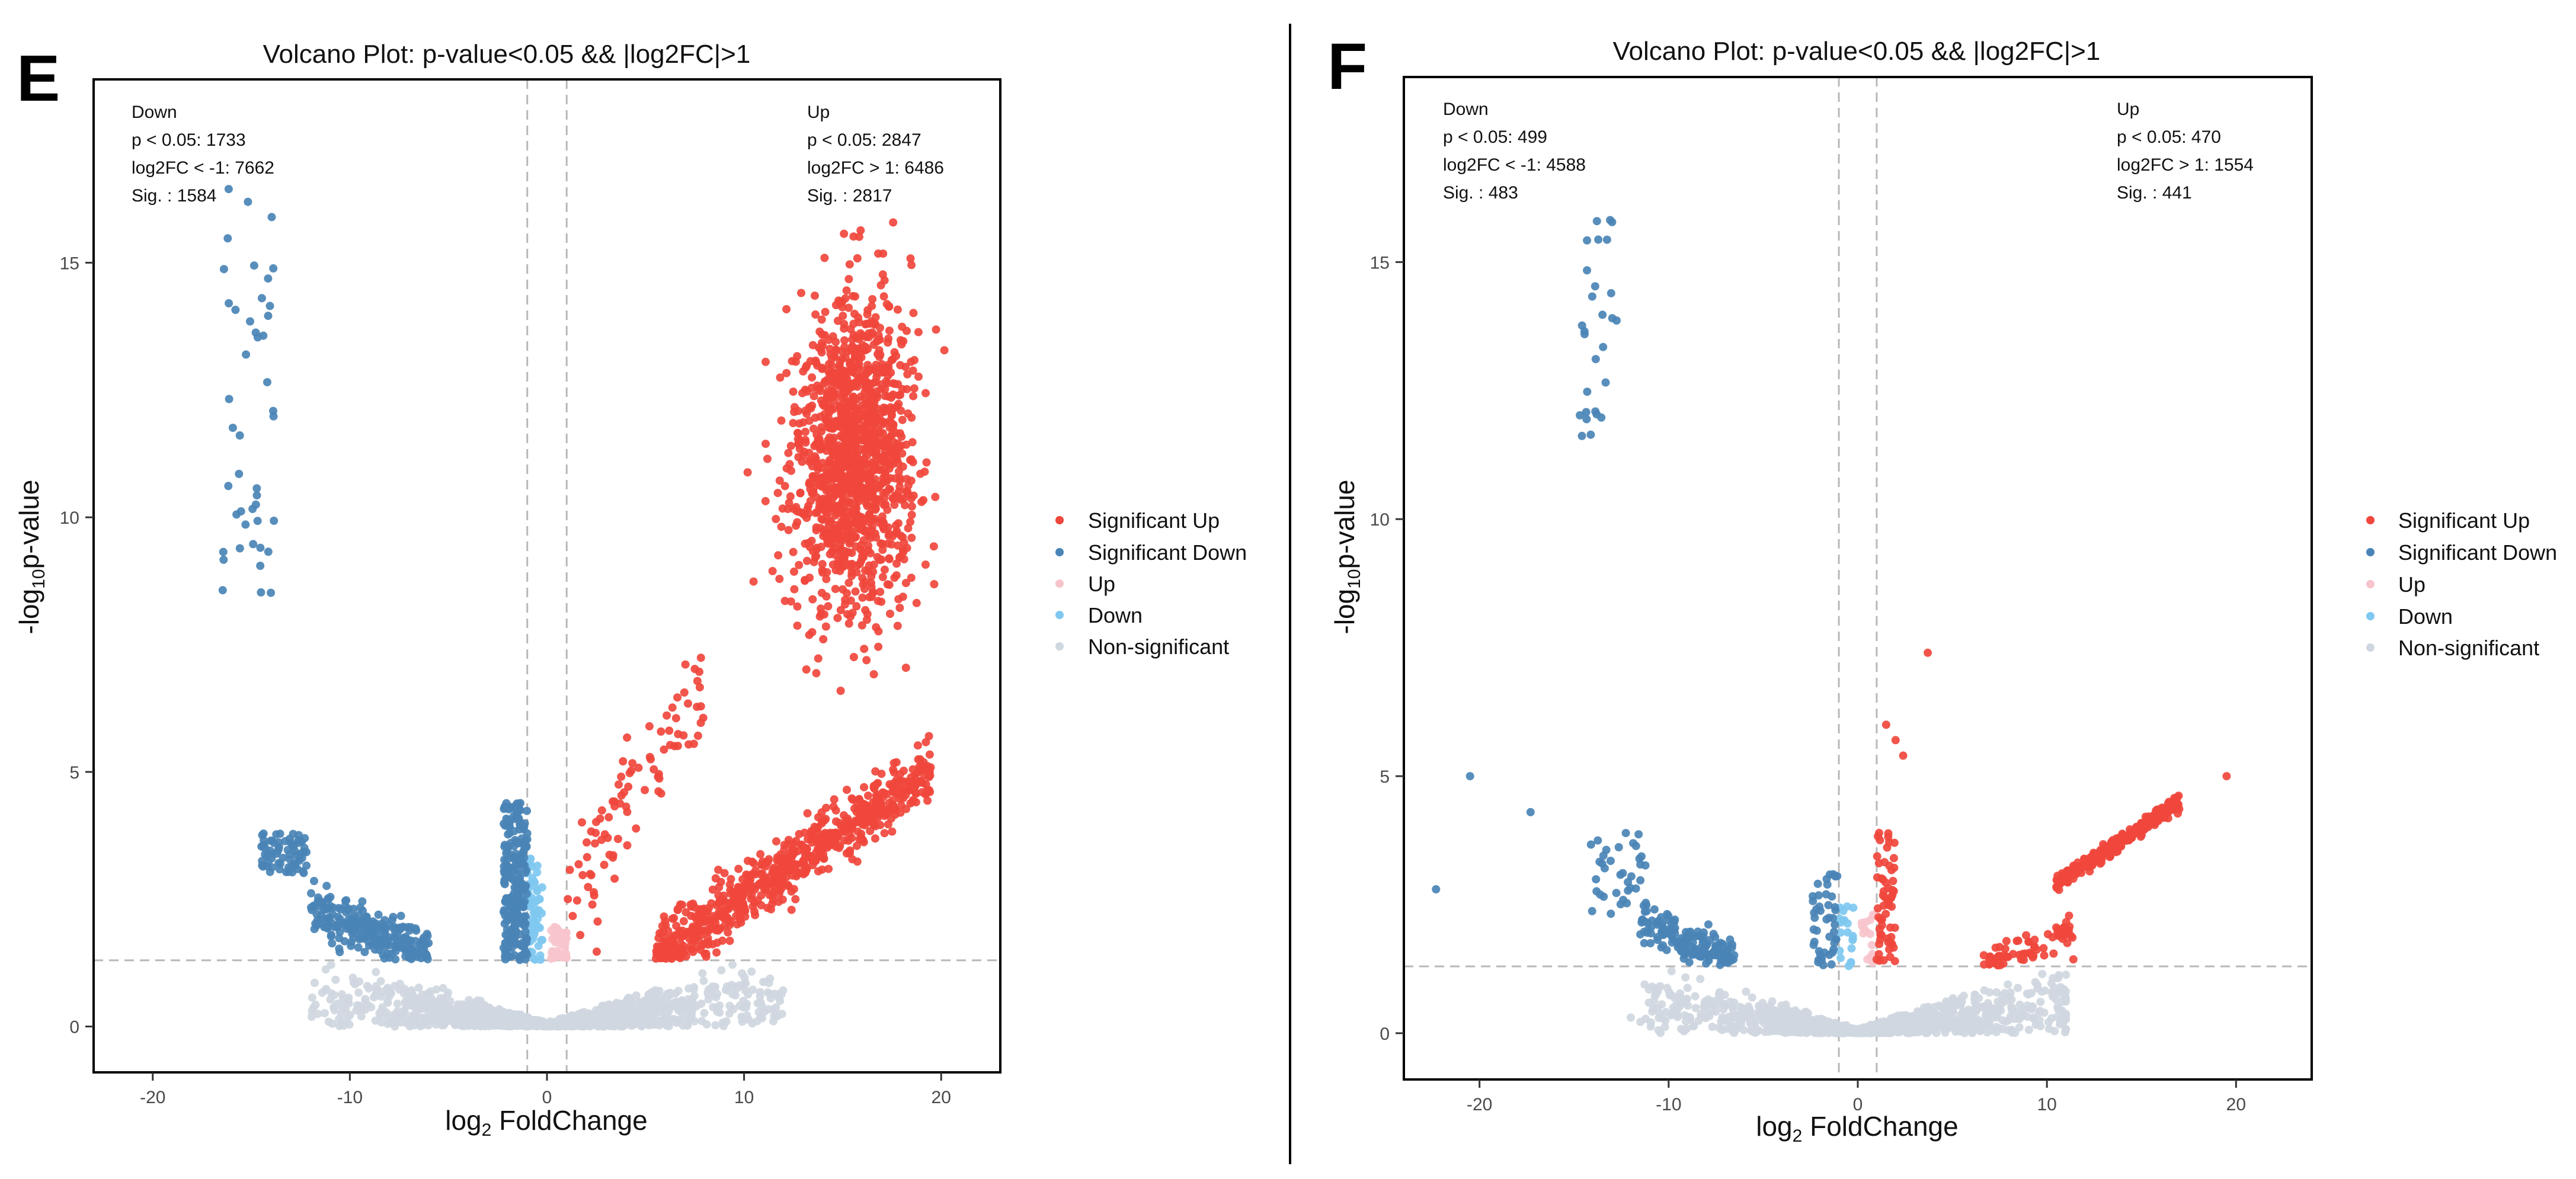 This screenshot has height=1179, width=2576. What do you see at coordinates (1167, 552) in the screenshot?
I see `legend-label-significant-down: Significant Down` at bounding box center [1167, 552].